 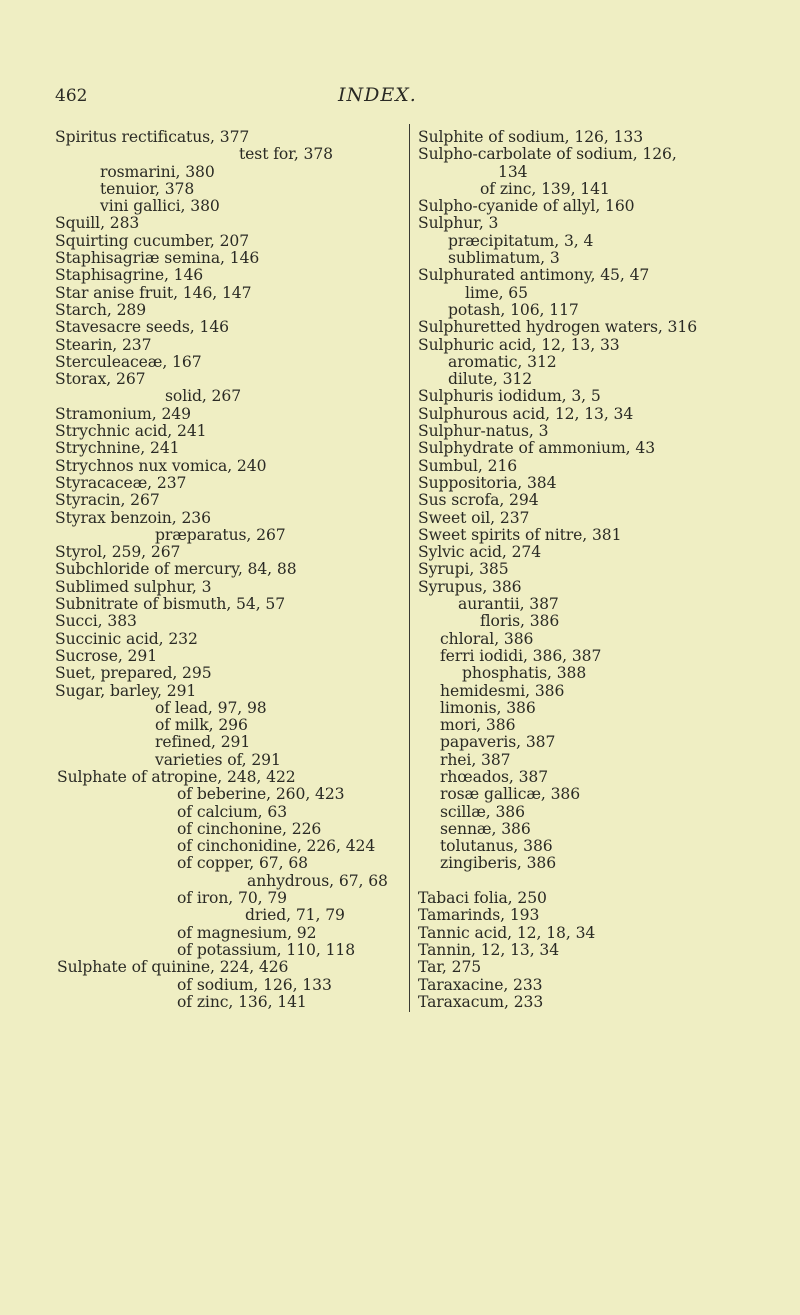 I want to click on index-entry: Taraxacum, 233, so click(x=481, y=1001).